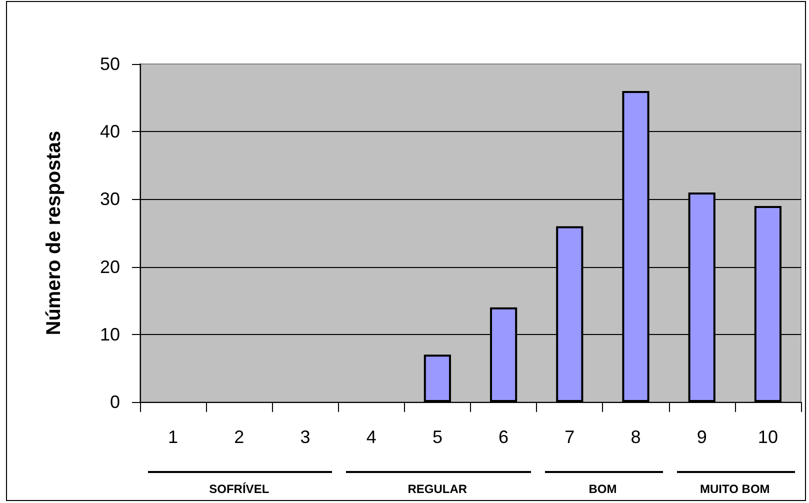 The height and width of the screenshot is (503, 809). What do you see at coordinates (603, 489) in the screenshot?
I see `text: BOM` at bounding box center [603, 489].